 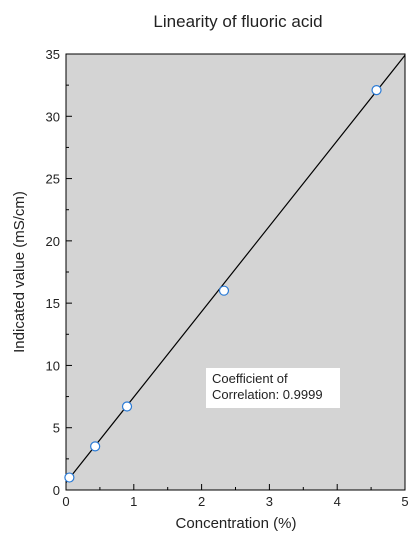 I want to click on y-axis-label: Indicated value (mS/cm), so click(x=19, y=272).